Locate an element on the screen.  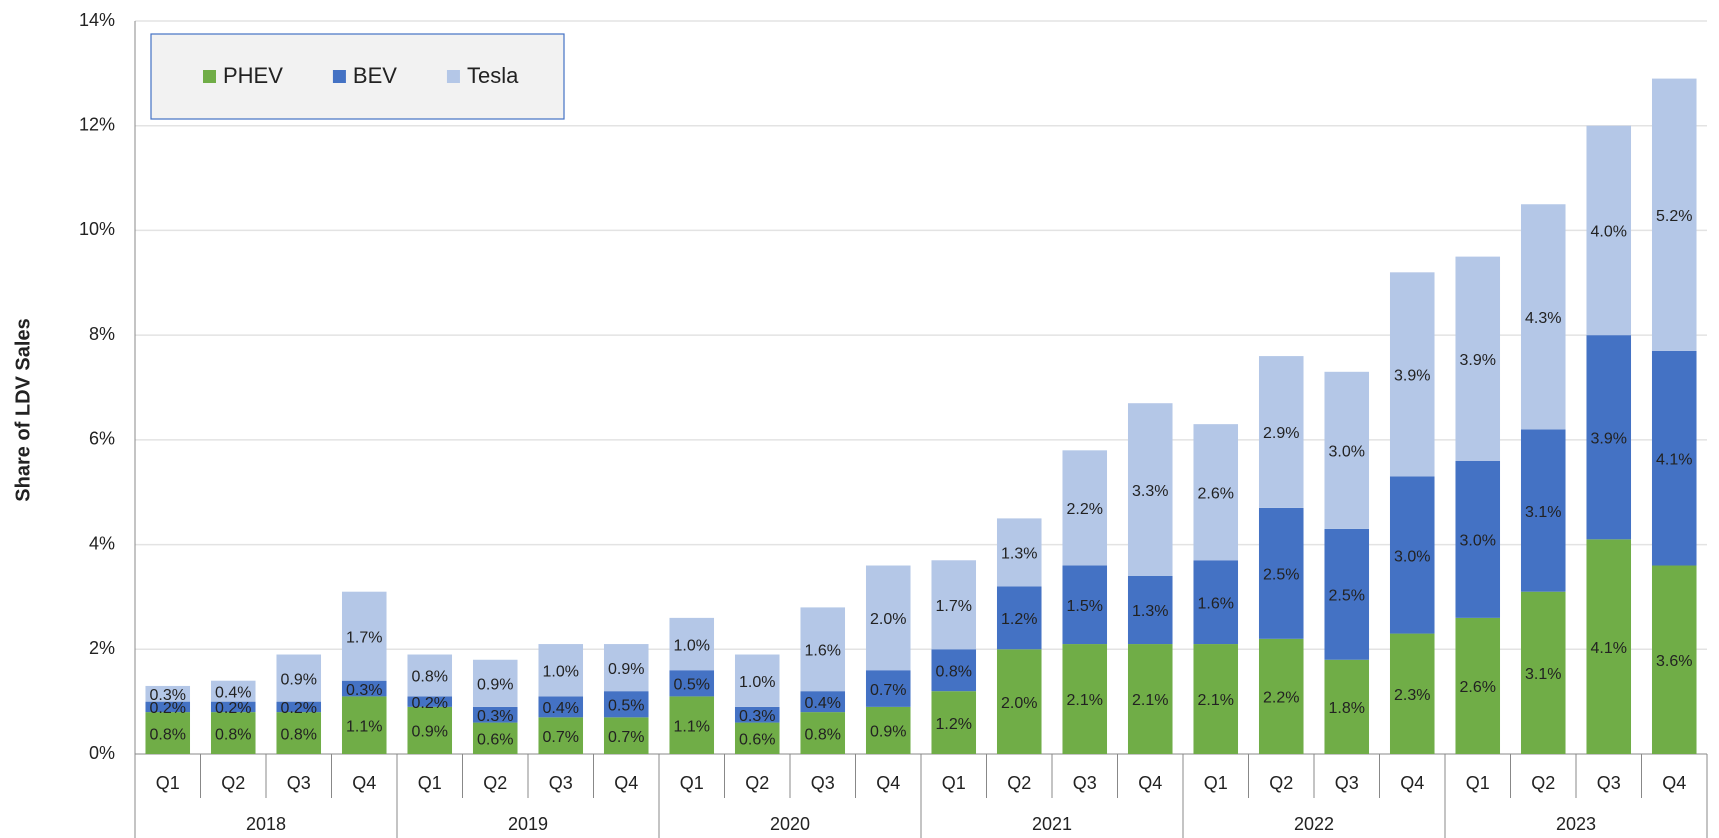
data-label: 4.0% is located at coordinates (1609, 232).